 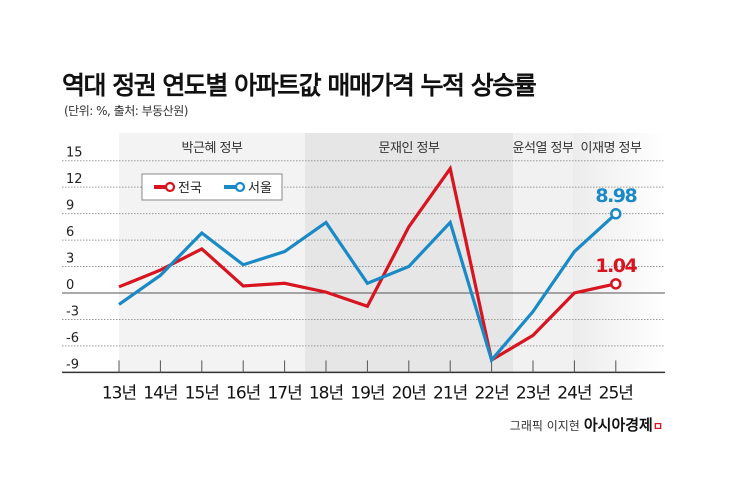 I want to click on x-tick-label: 24년, so click(x=574, y=393).